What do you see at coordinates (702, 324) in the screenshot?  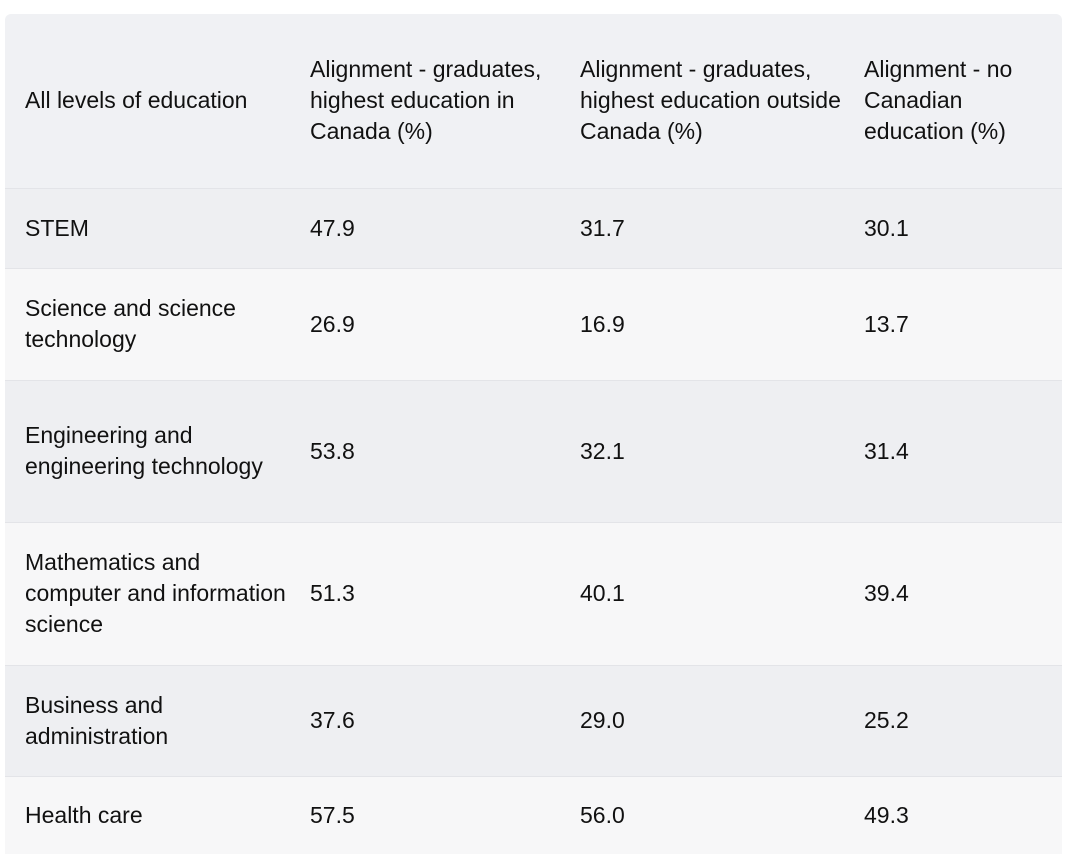 I see `cell-outside-canada: 16.9` at bounding box center [702, 324].